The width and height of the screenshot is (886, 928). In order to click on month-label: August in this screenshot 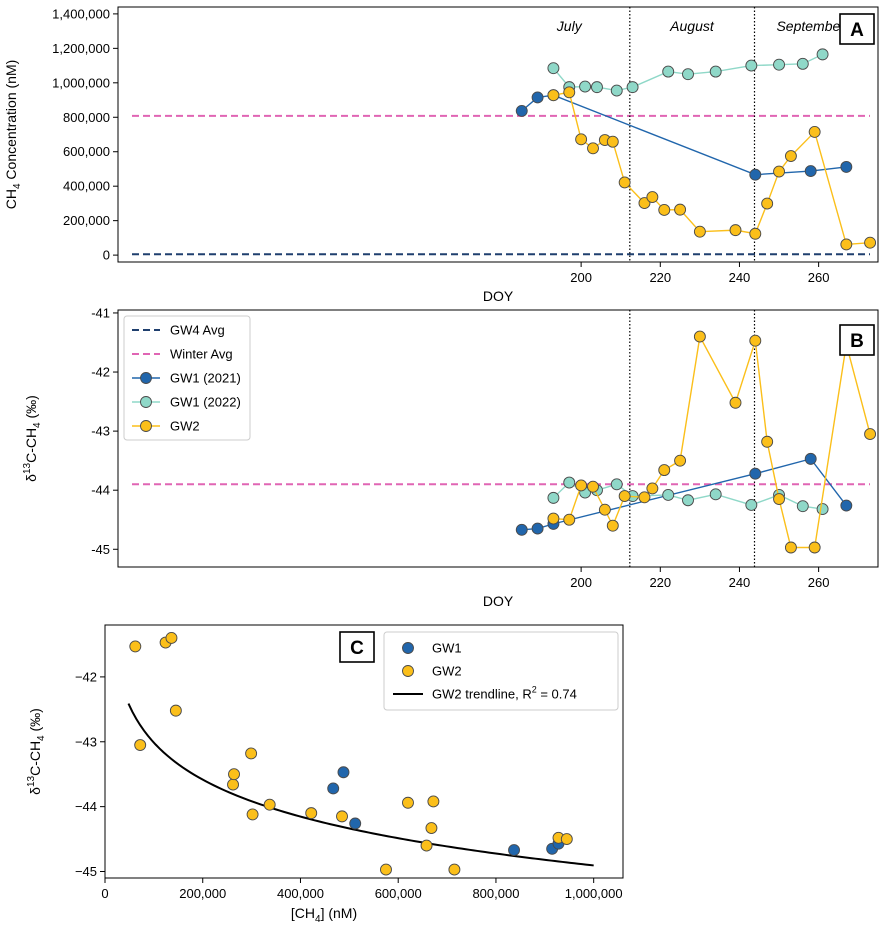, I will do `click(692, 26)`.